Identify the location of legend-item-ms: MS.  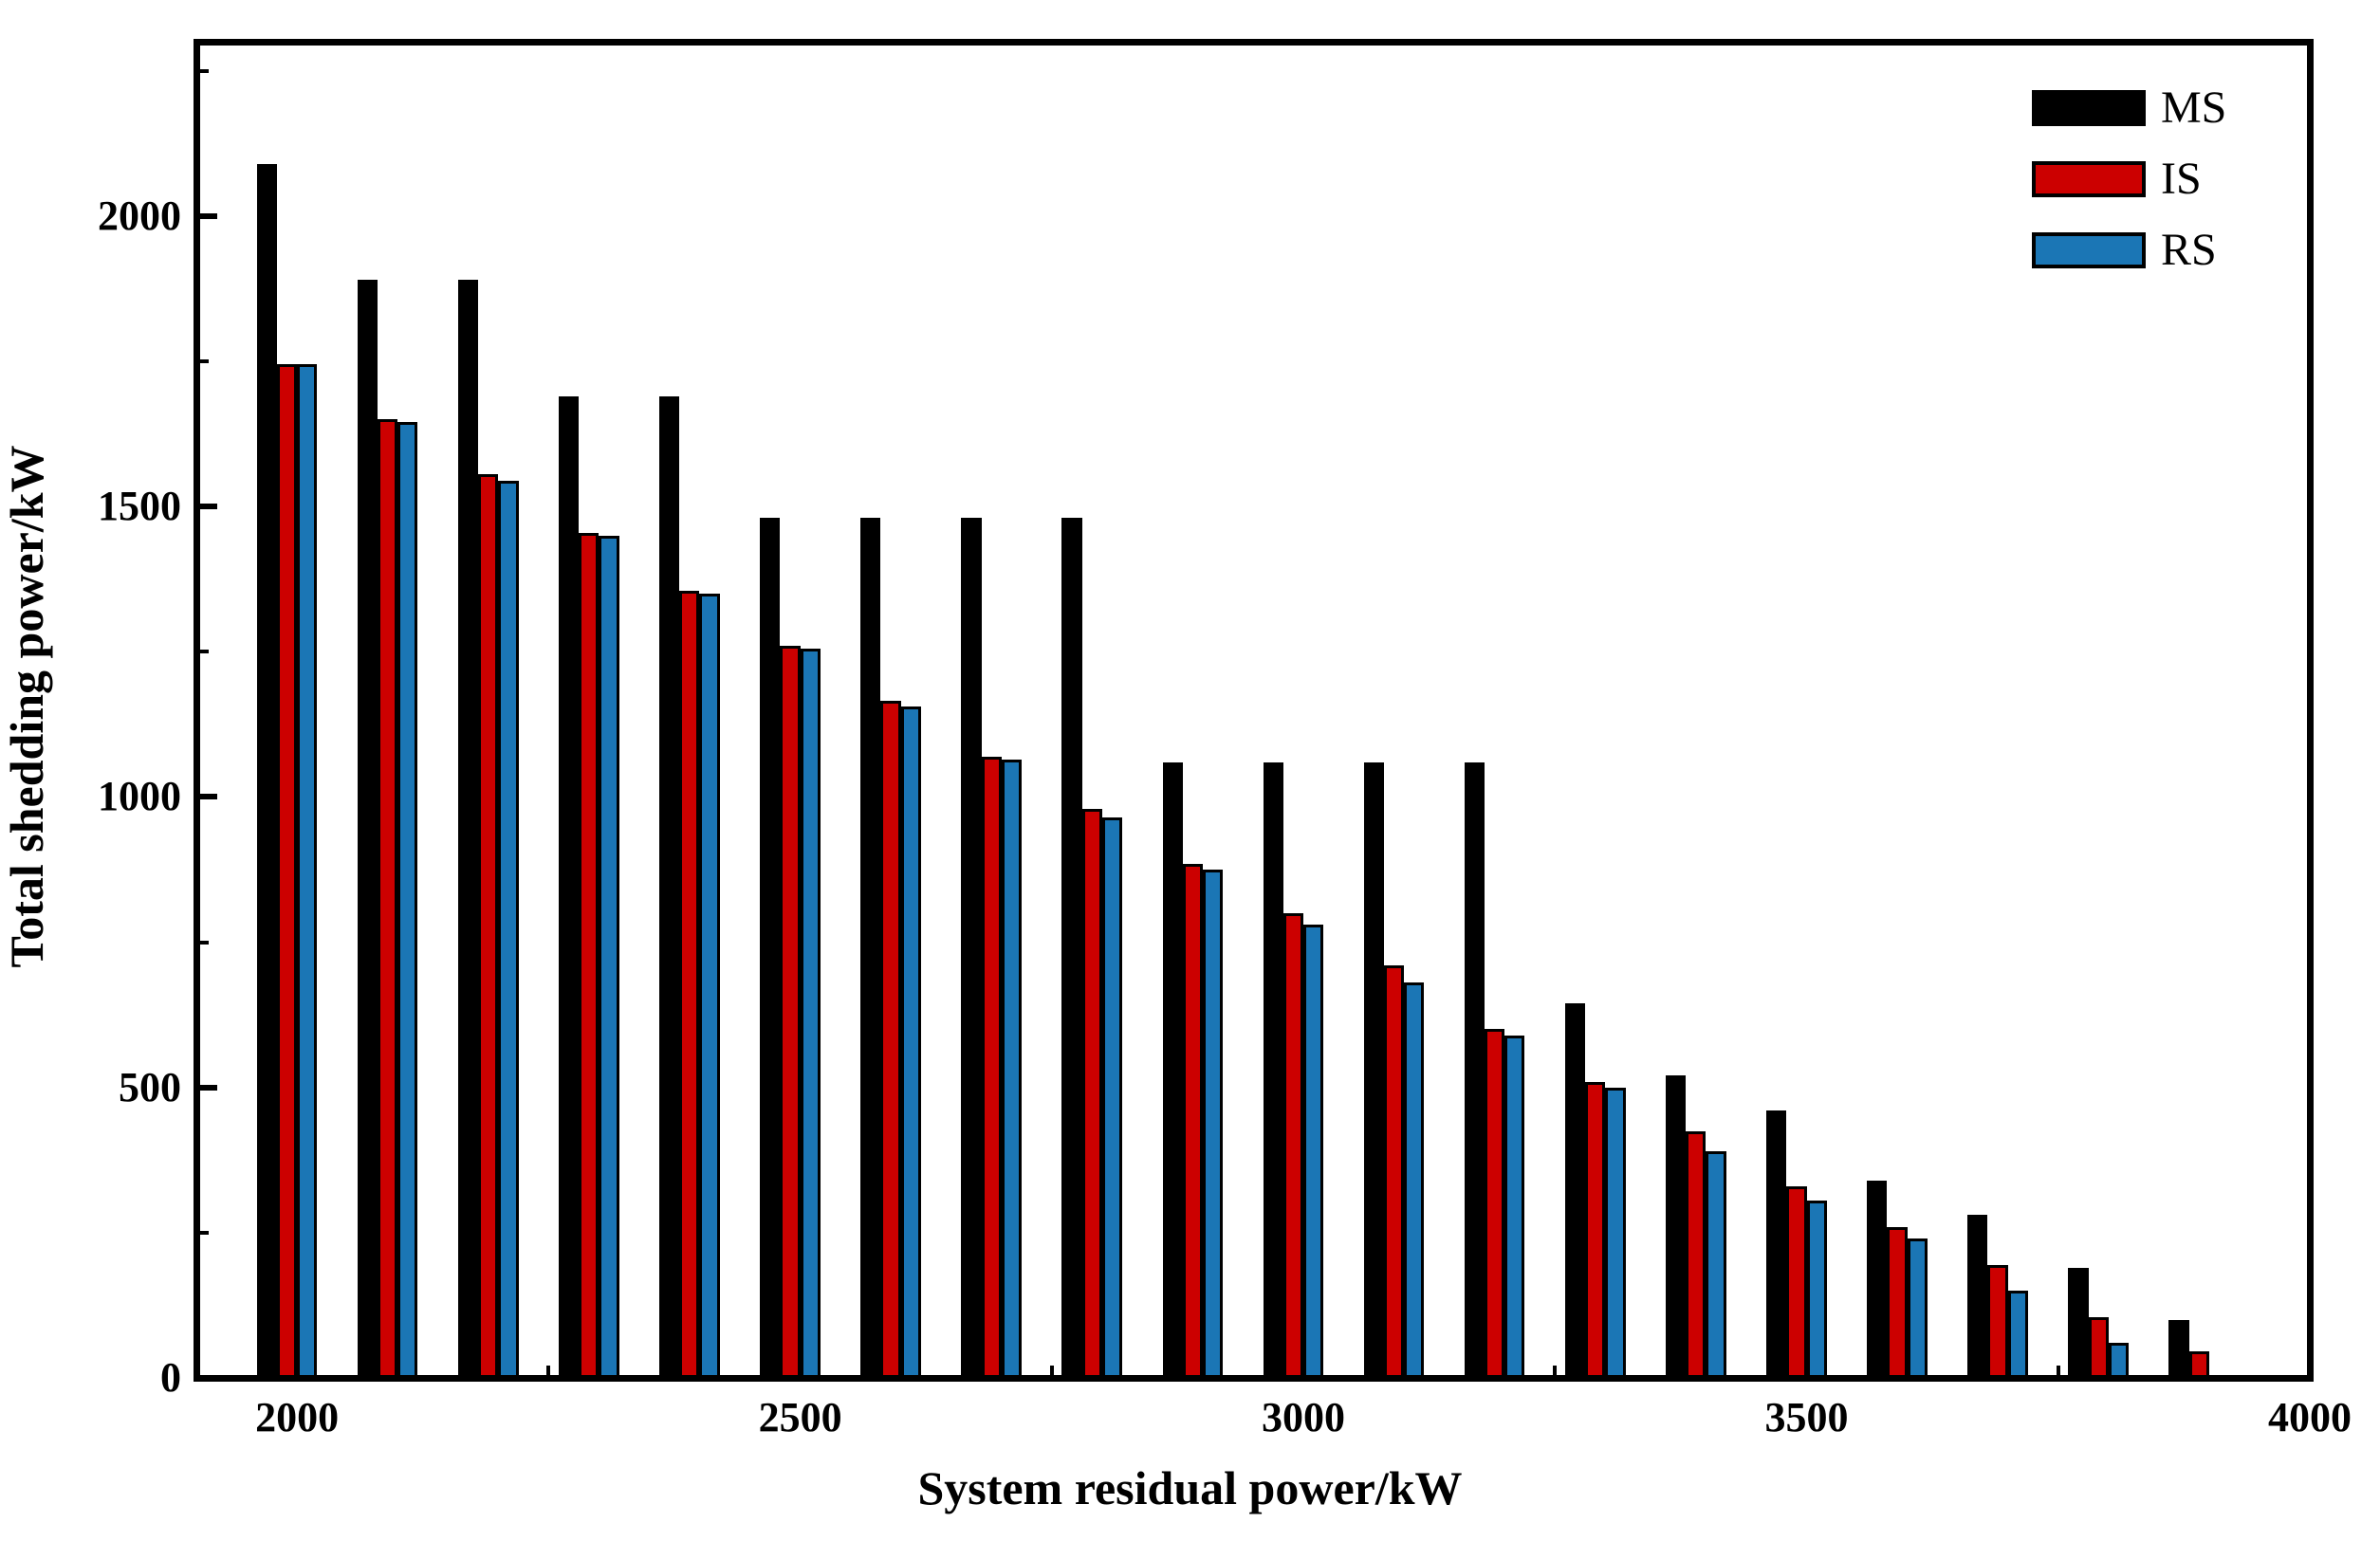
(2129, 108).